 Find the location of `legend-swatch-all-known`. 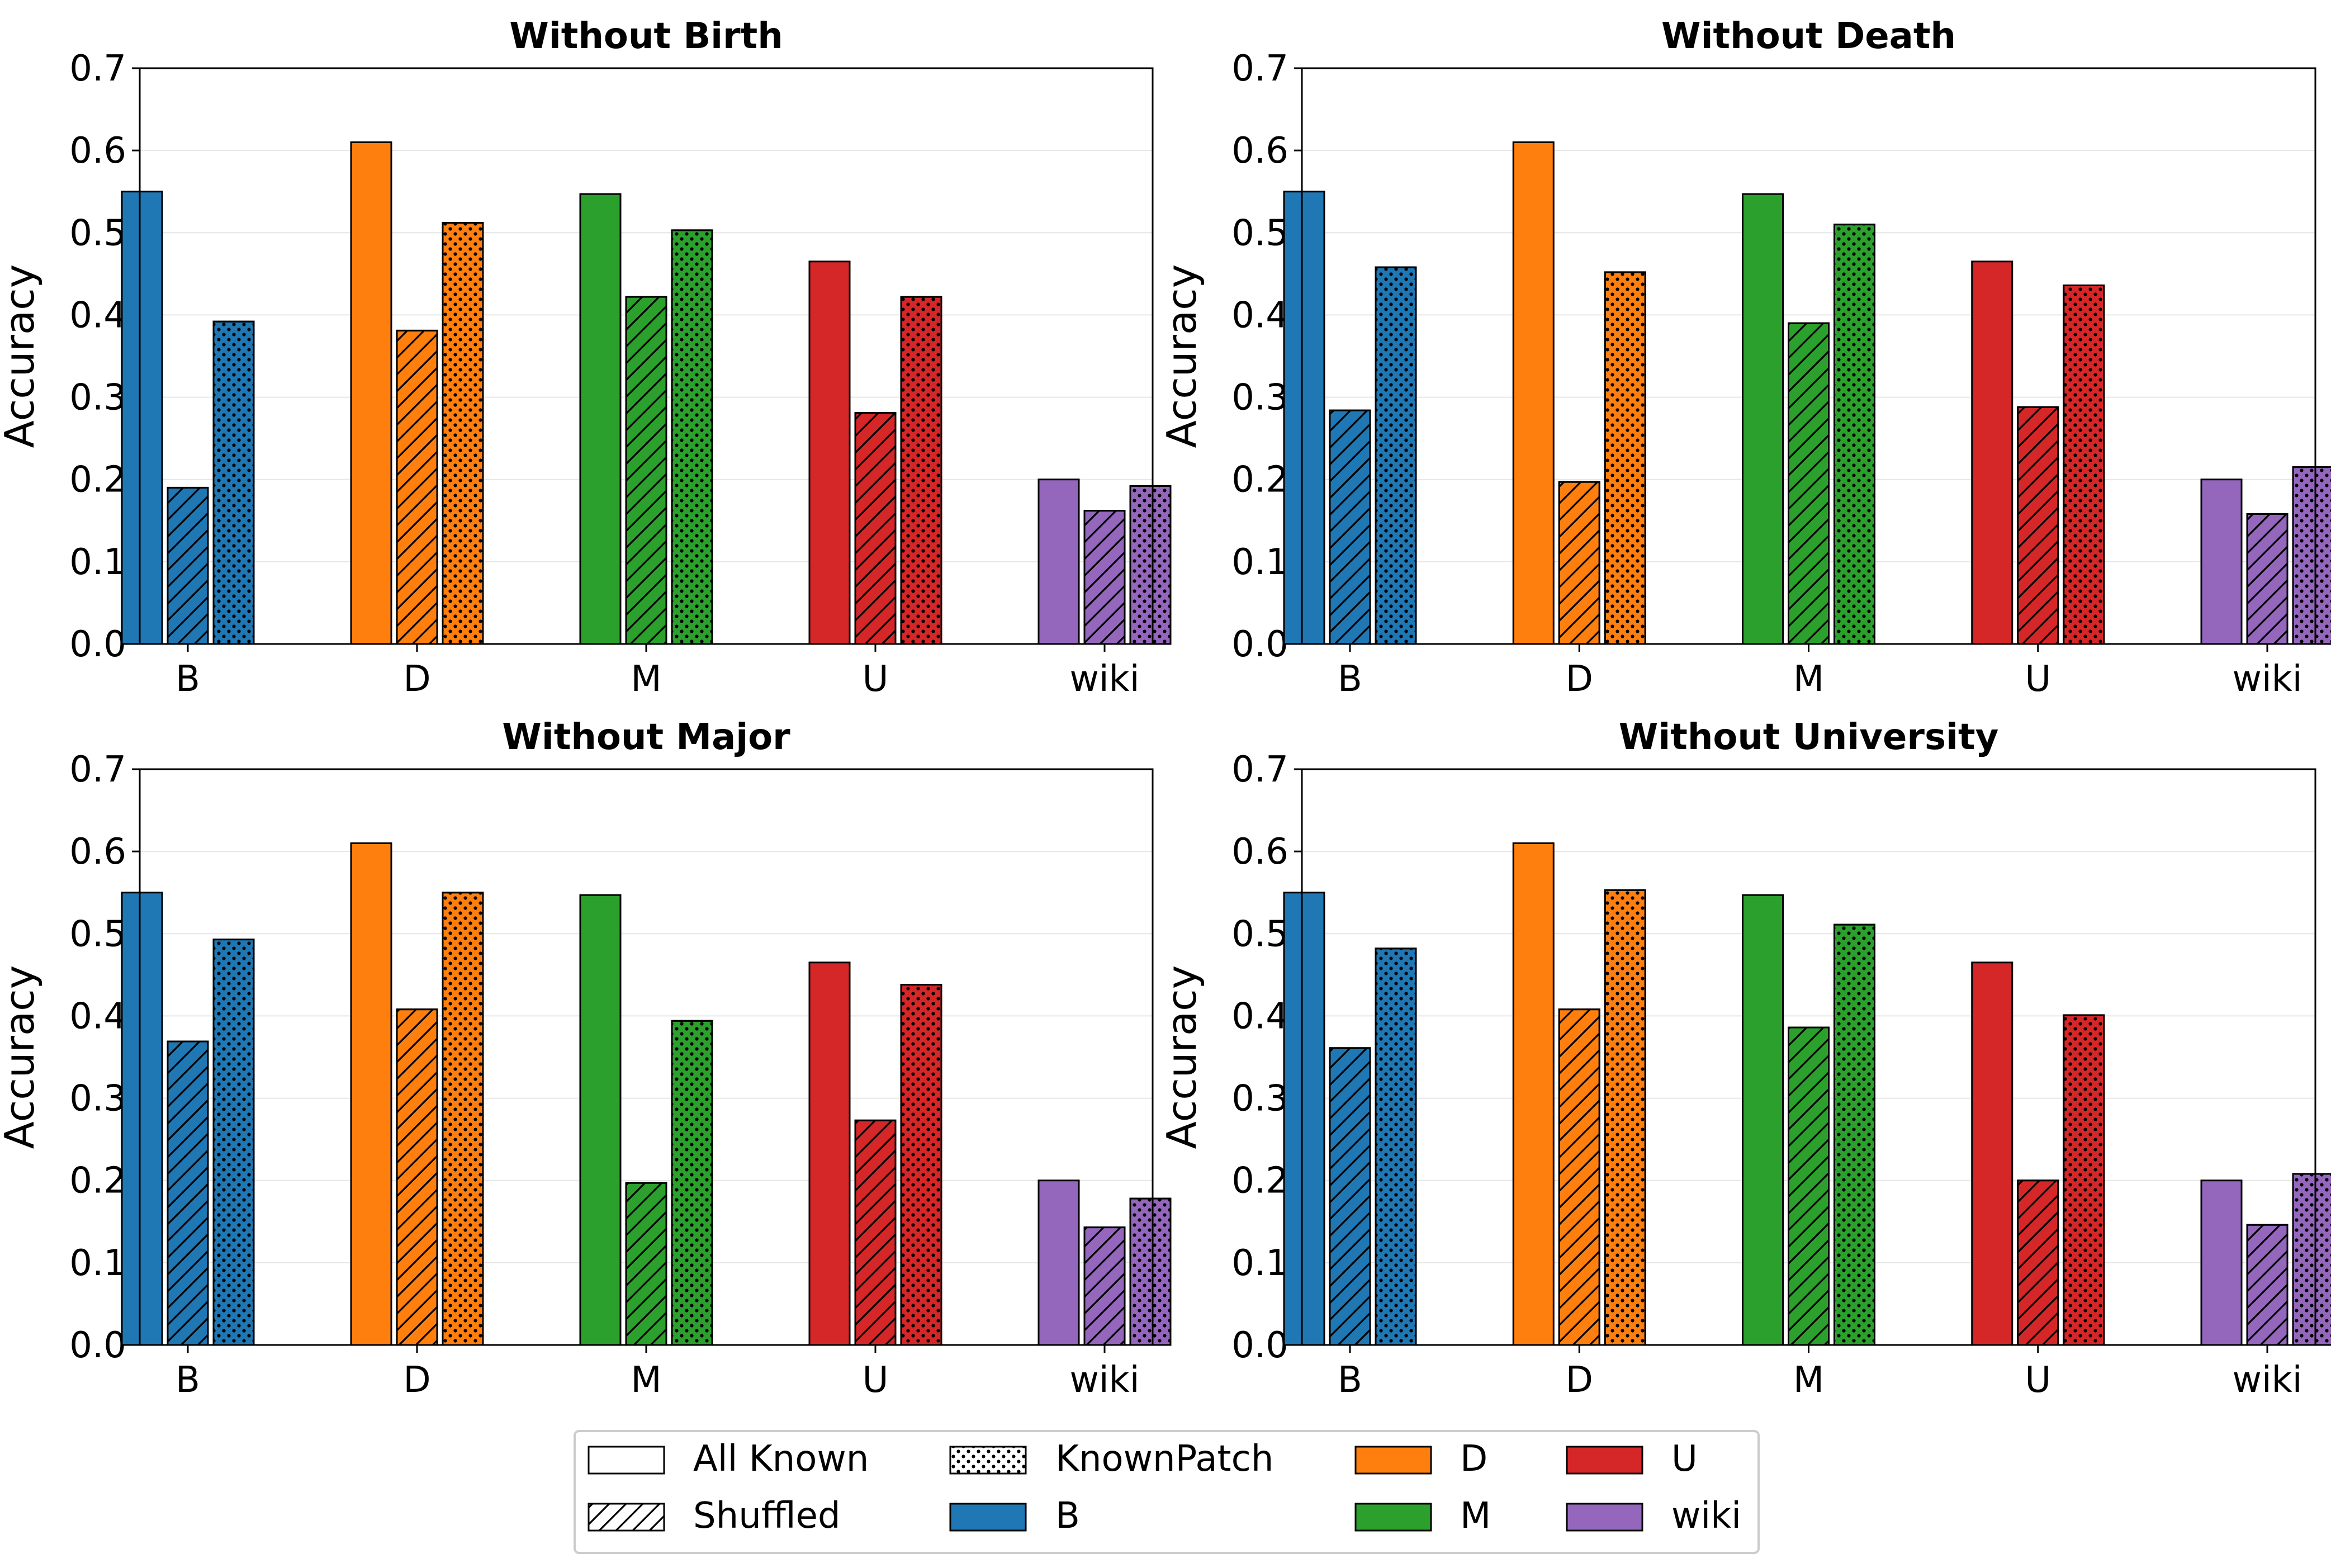

legend-swatch-all-known is located at coordinates (626, 1460).